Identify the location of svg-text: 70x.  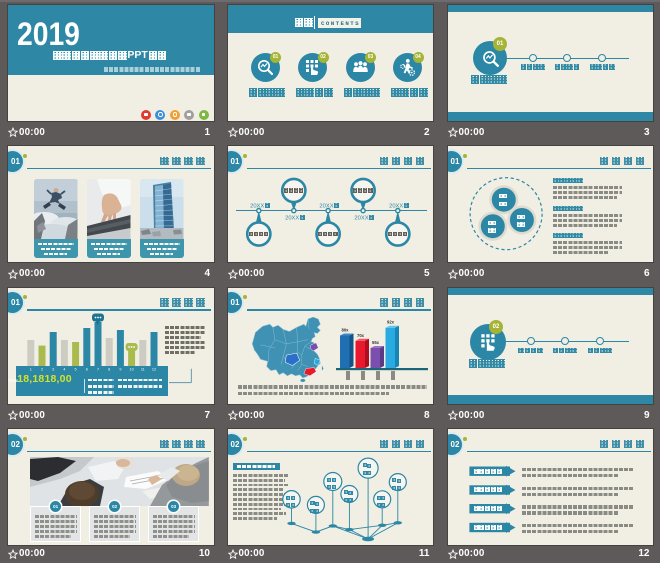
(361, 334).